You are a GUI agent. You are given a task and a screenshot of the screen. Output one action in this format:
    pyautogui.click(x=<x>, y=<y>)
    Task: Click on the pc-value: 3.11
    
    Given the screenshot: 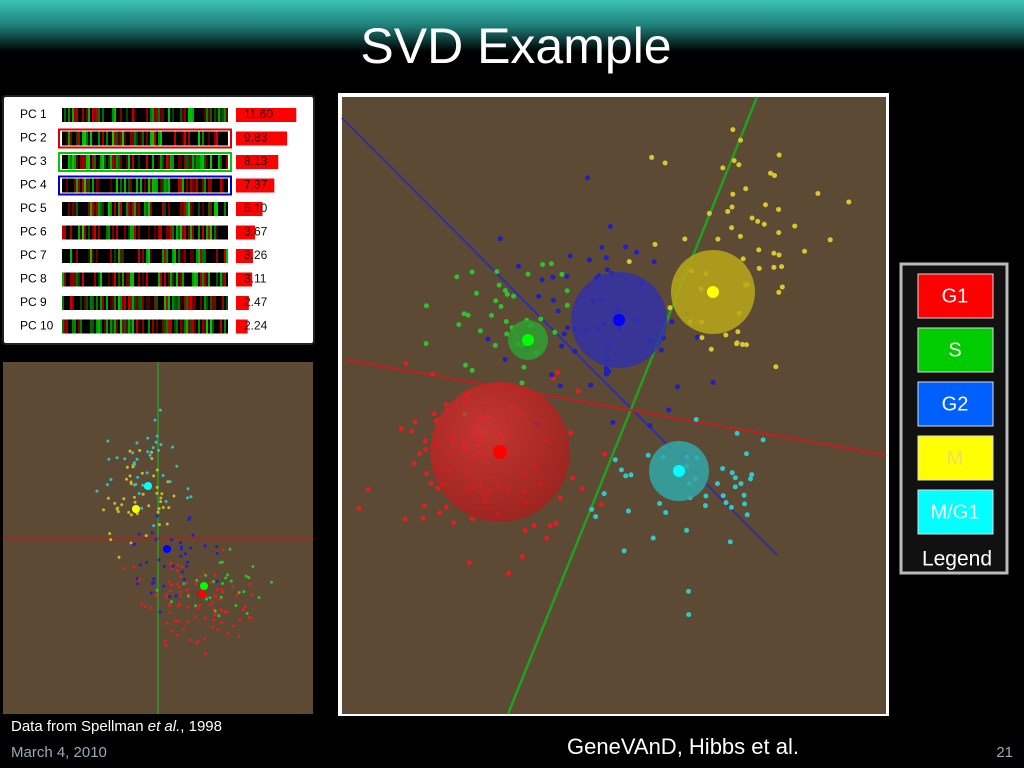 What is the action you would take?
    pyautogui.click(x=255, y=279)
    